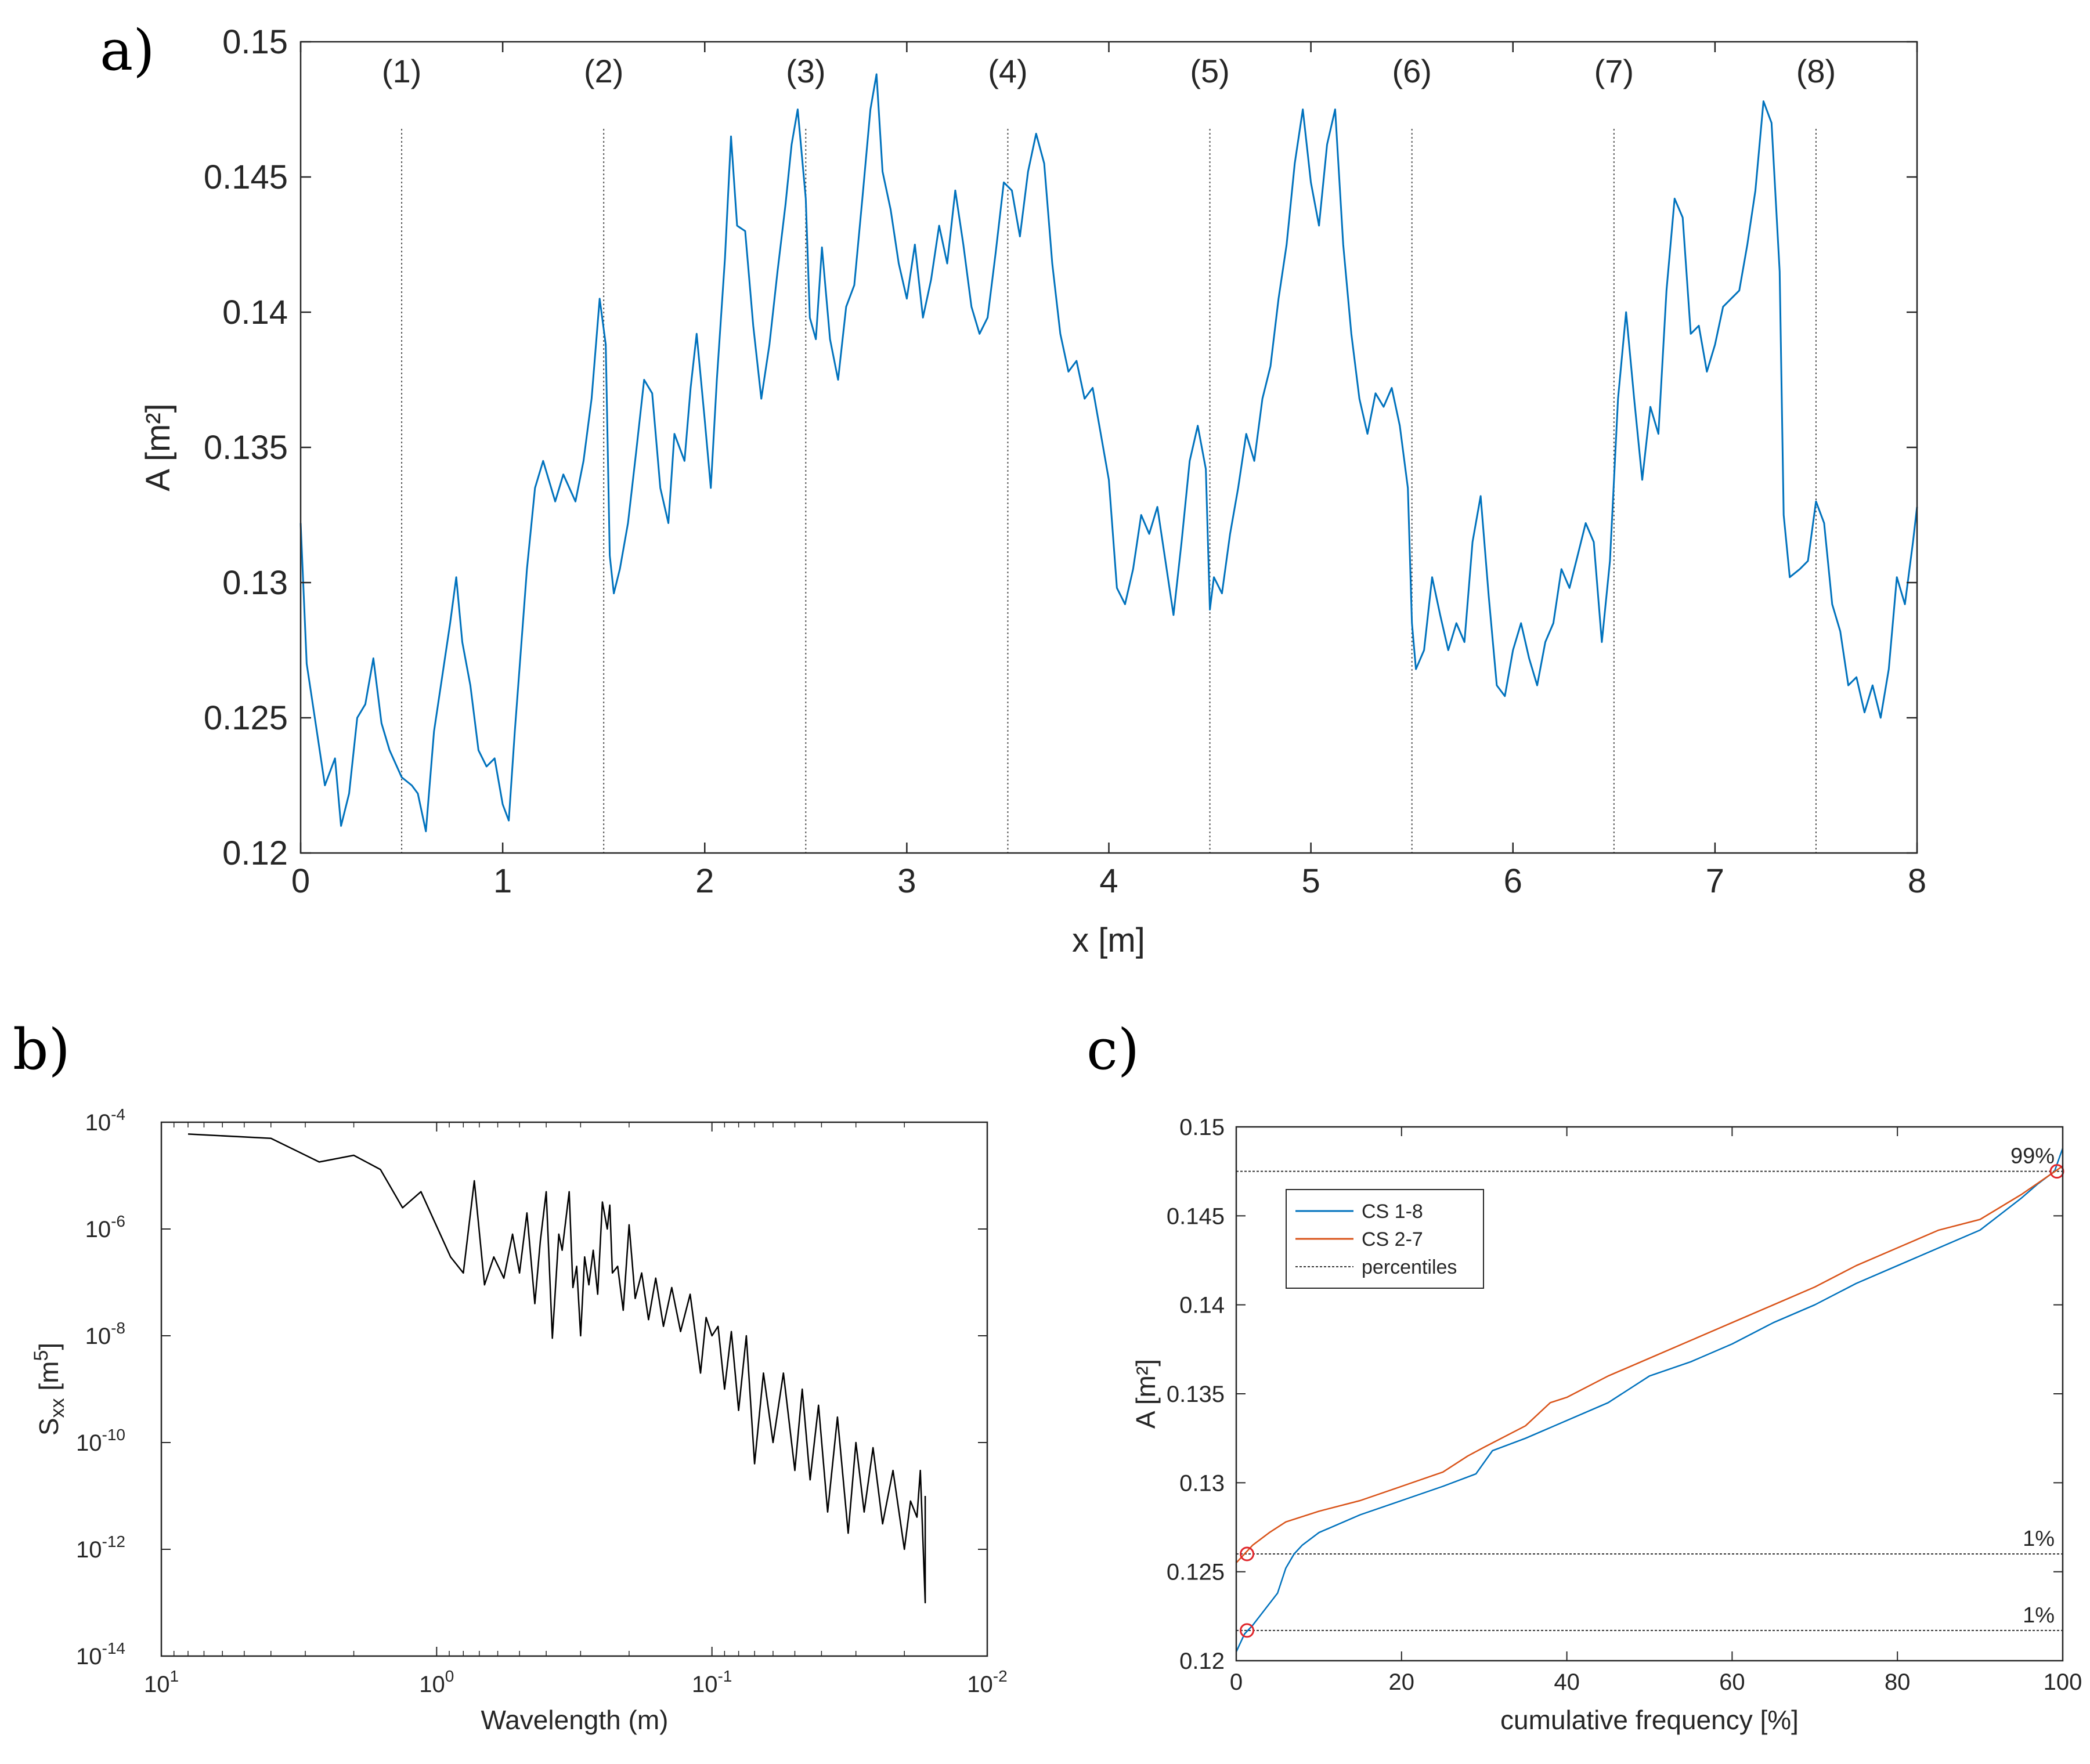  I want to click on x-tick-label: 10⁻², so click(987, 1682).